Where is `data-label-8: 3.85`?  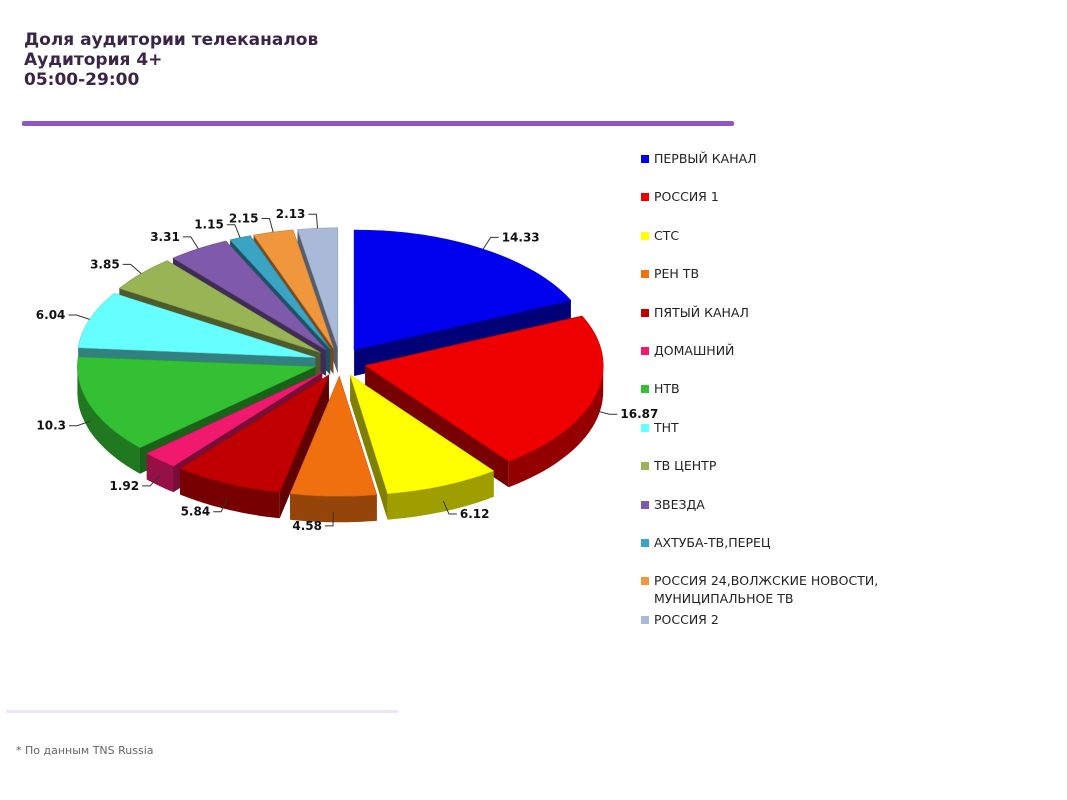 data-label-8: 3.85 is located at coordinates (105, 264).